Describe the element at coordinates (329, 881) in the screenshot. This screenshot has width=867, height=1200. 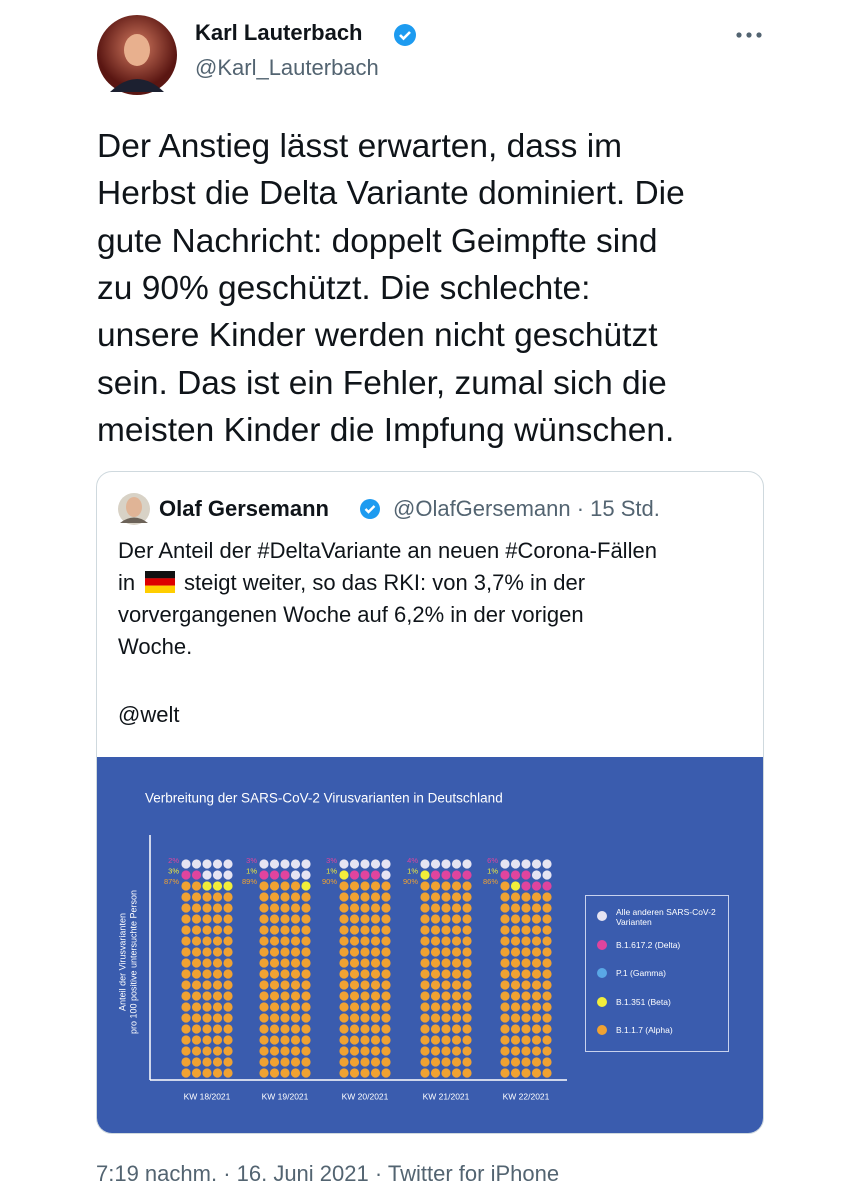
I see `value-label: 90%` at that location.